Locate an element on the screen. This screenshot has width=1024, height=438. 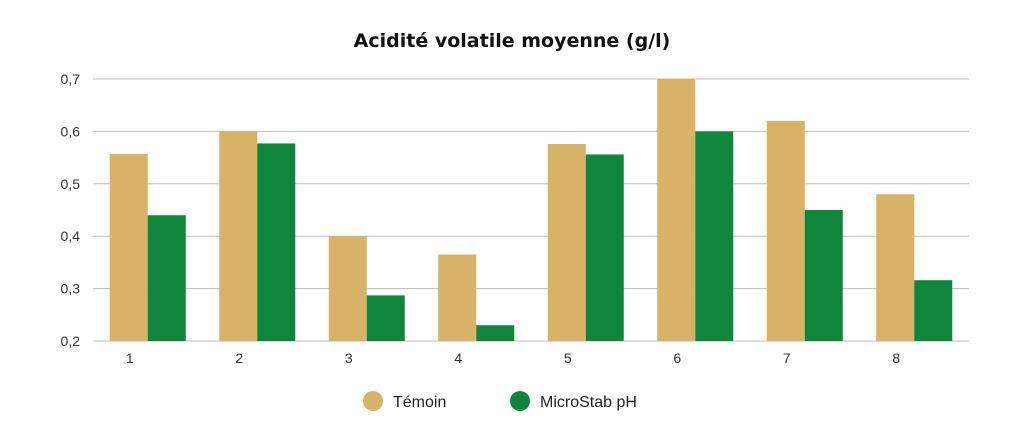
y-axis-ticks: 0,2 0,3 0,4 0,5 0,6 0,7 is located at coordinates (71, 210).